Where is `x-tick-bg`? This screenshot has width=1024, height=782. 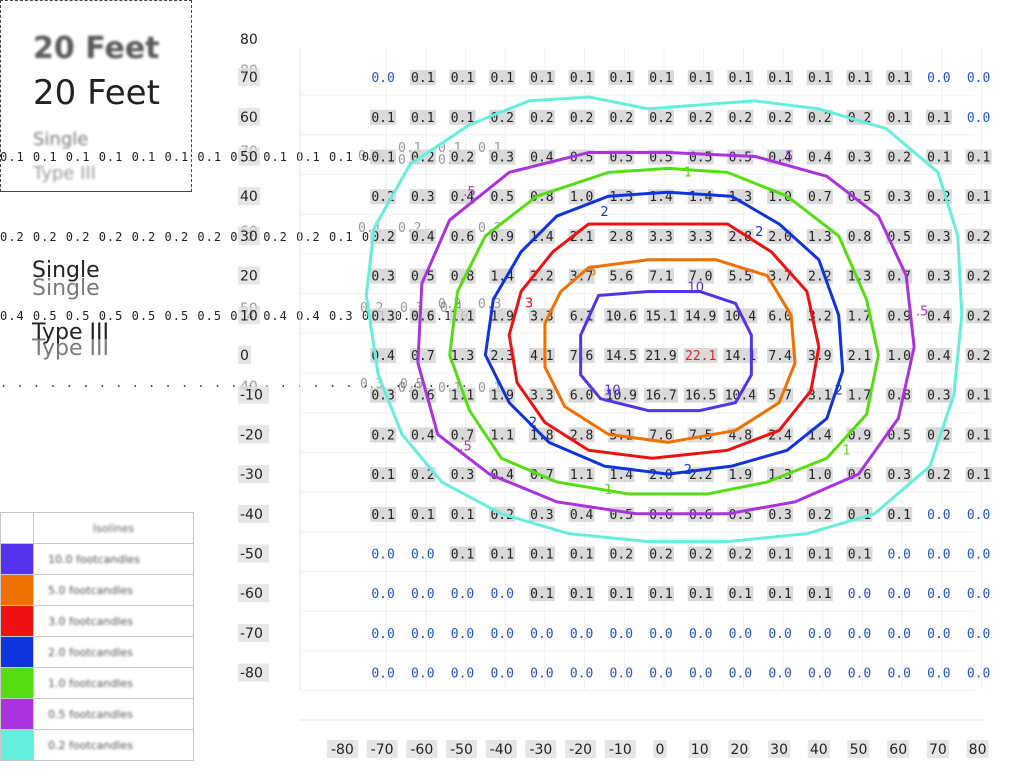 x-tick-bg is located at coordinates (818, 749).